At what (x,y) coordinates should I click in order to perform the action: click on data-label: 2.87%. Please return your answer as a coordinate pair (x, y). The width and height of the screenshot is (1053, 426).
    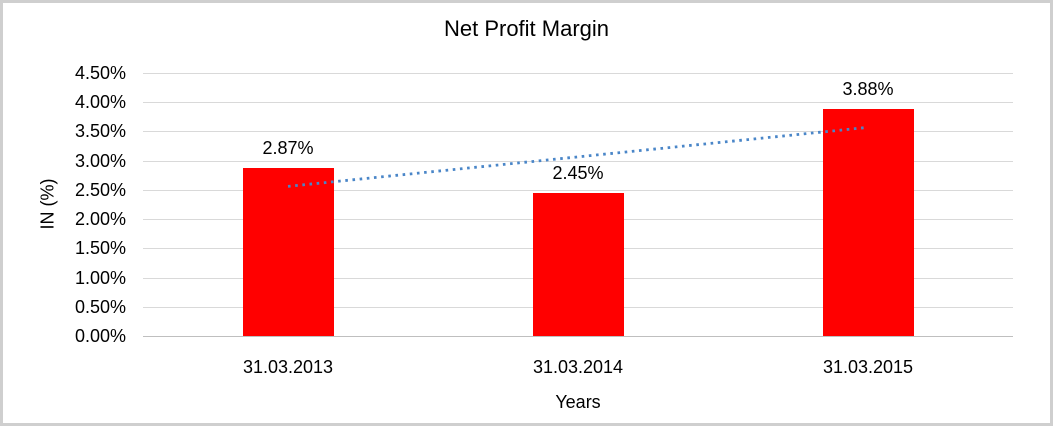
    Looking at the image, I should click on (288, 148).